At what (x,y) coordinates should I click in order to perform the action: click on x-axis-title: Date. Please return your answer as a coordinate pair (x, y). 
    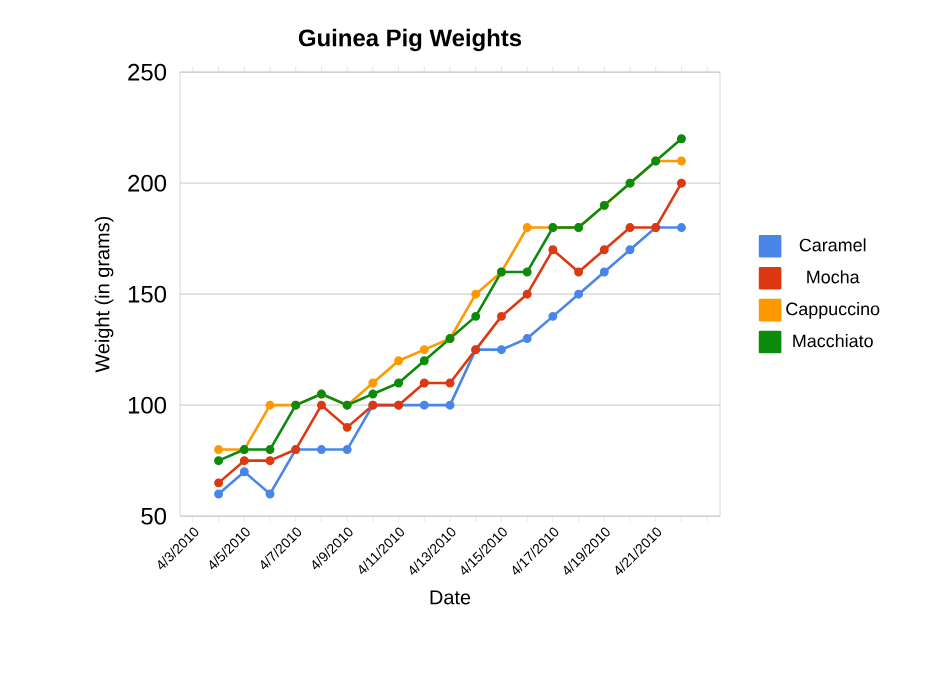
    Looking at the image, I should click on (450, 597).